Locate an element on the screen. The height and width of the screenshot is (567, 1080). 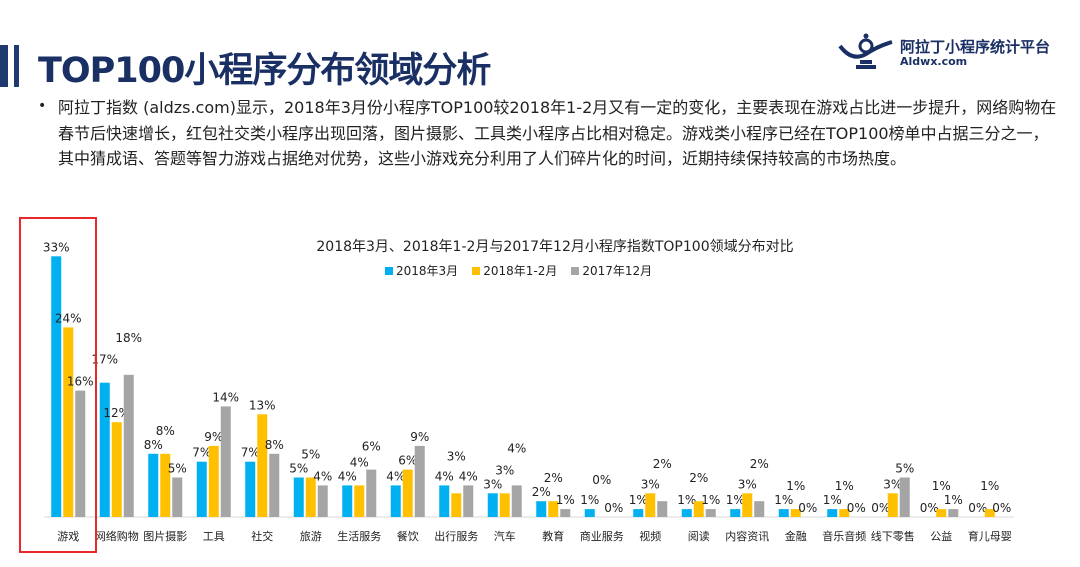
x-tick-label: 阅读 is located at coordinates (699, 536).